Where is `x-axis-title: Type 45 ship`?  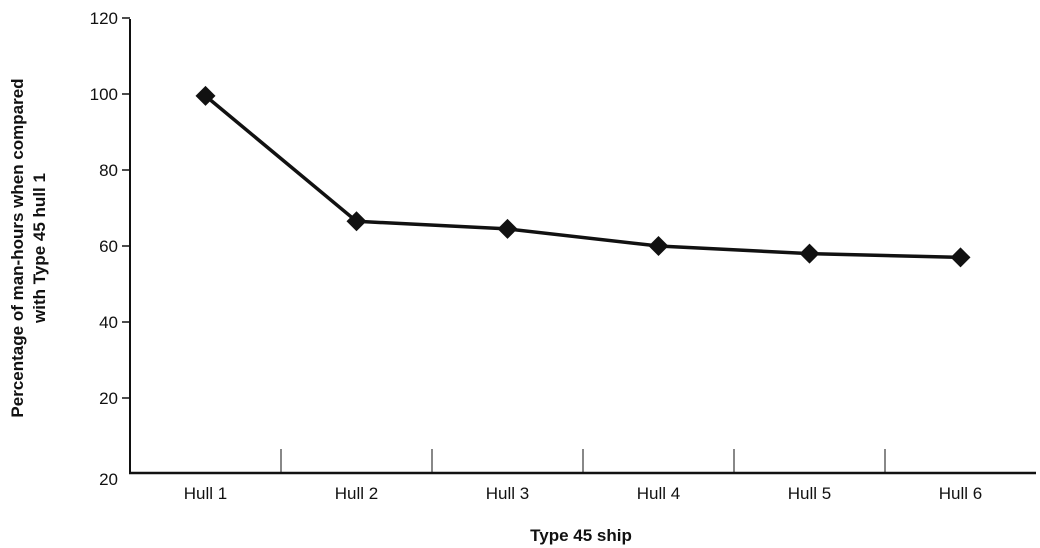 x-axis-title: Type 45 ship is located at coordinates (581, 535).